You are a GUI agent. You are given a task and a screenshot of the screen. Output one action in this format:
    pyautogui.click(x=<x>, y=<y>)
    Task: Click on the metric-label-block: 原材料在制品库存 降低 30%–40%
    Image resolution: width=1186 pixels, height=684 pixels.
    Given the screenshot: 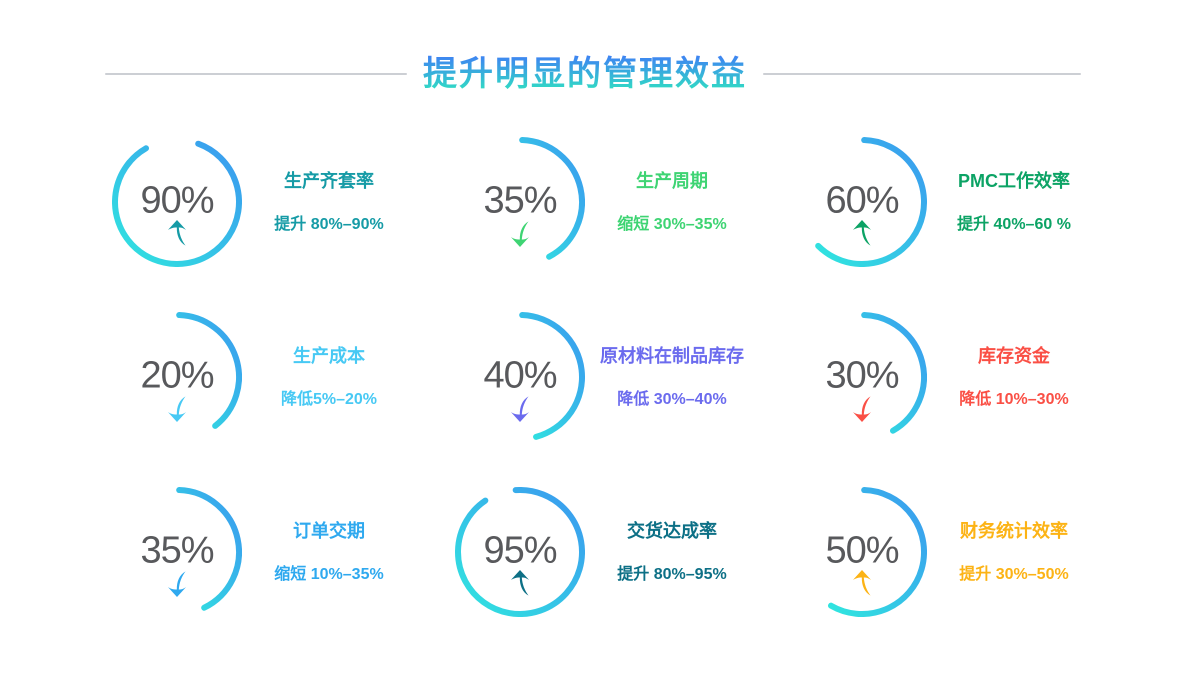 What is the action you would take?
    pyautogui.click(x=672, y=377)
    